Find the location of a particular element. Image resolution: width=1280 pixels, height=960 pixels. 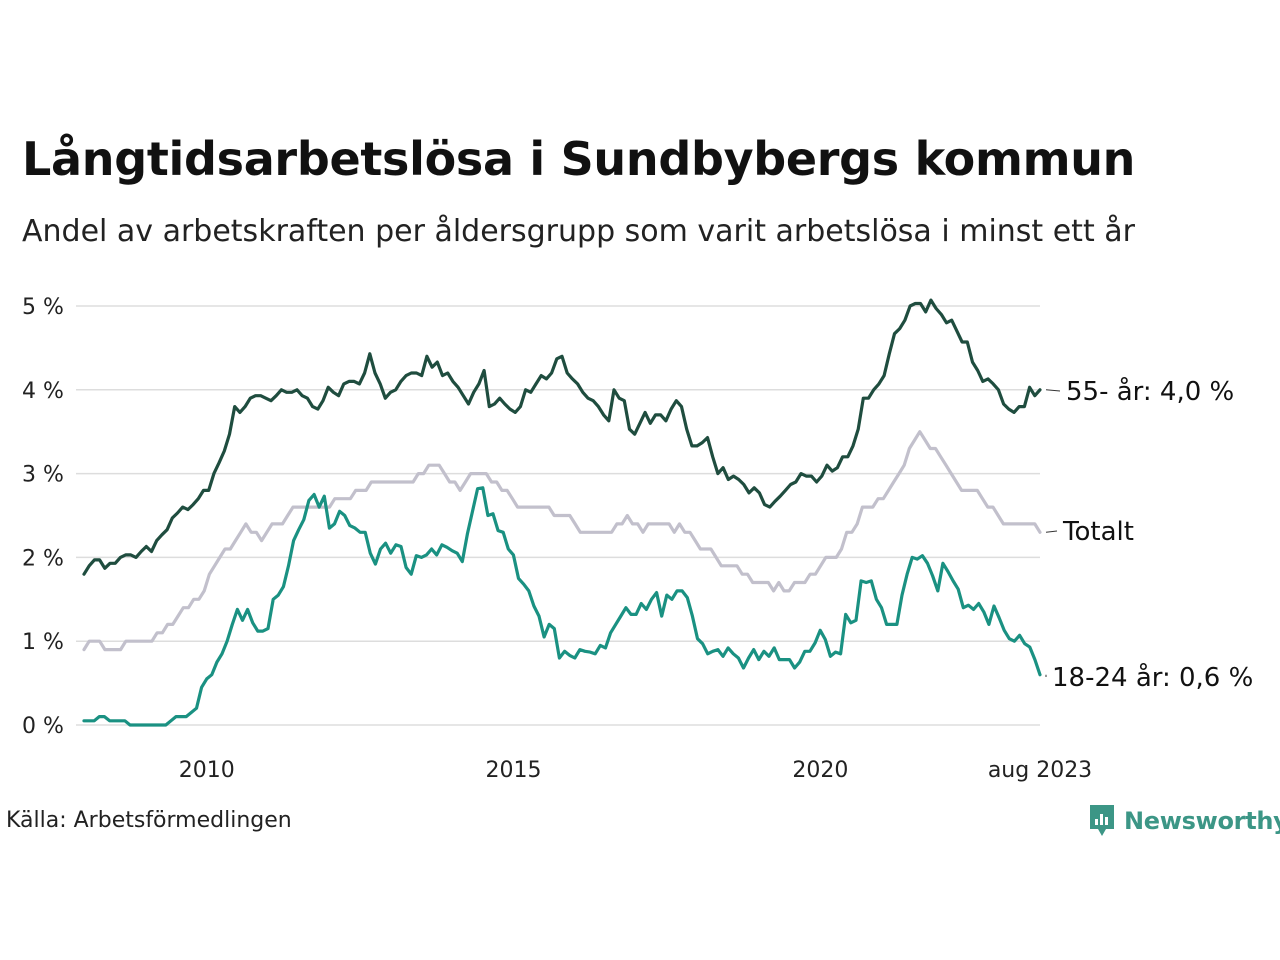

x-tick-label: 2015 is located at coordinates (514, 770).